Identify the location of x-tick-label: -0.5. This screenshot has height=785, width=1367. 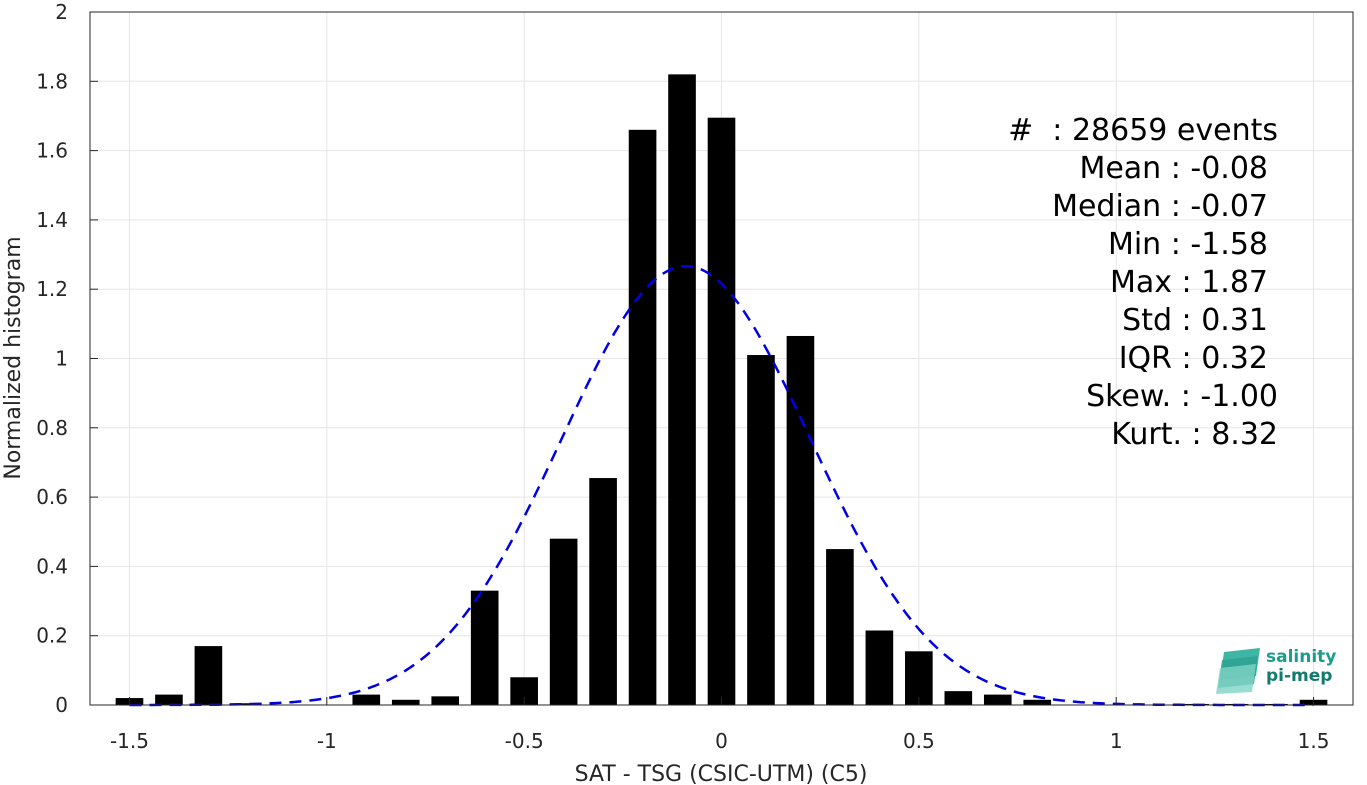
(524, 741).